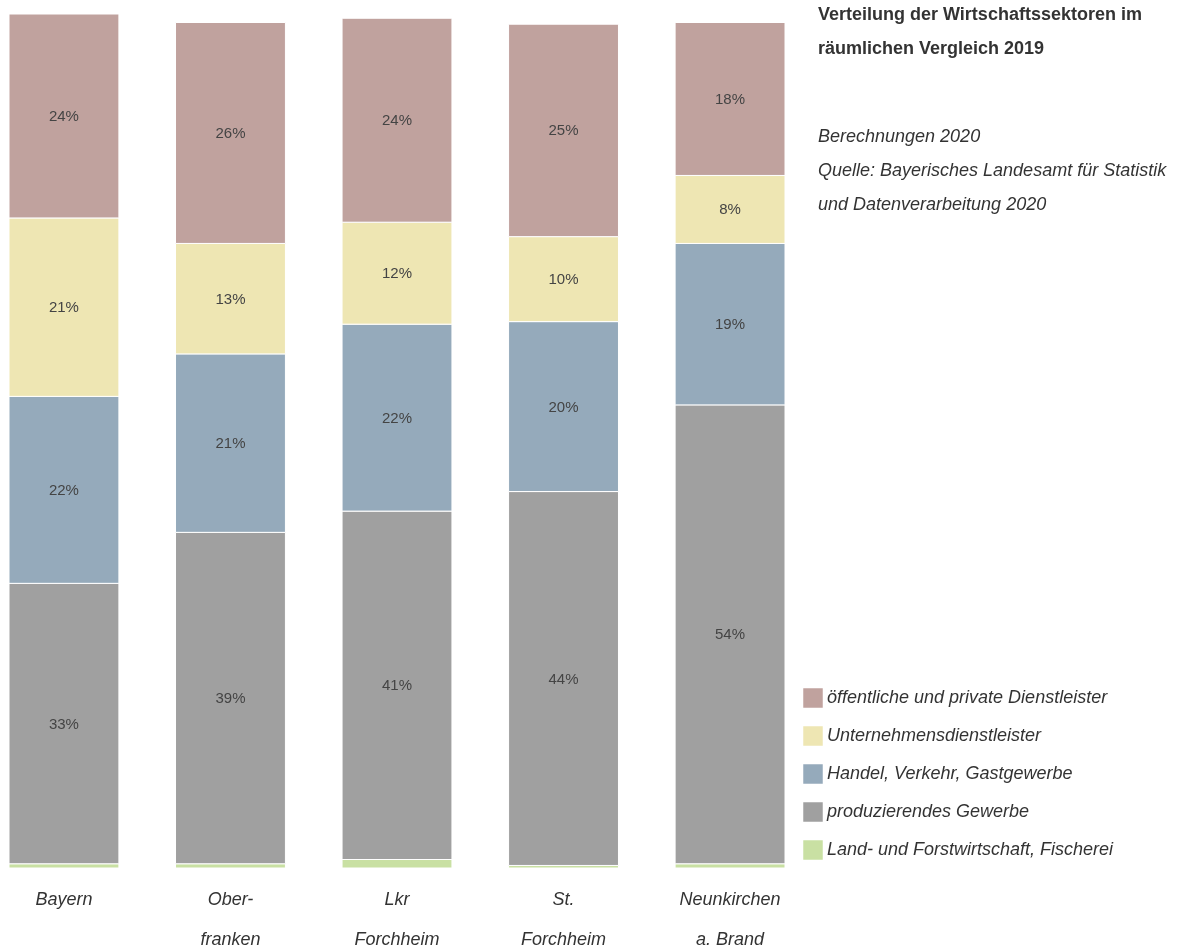 The width and height of the screenshot is (1201, 950). Describe the element at coordinates (230, 698) in the screenshot. I see `data-label: 39%` at that location.